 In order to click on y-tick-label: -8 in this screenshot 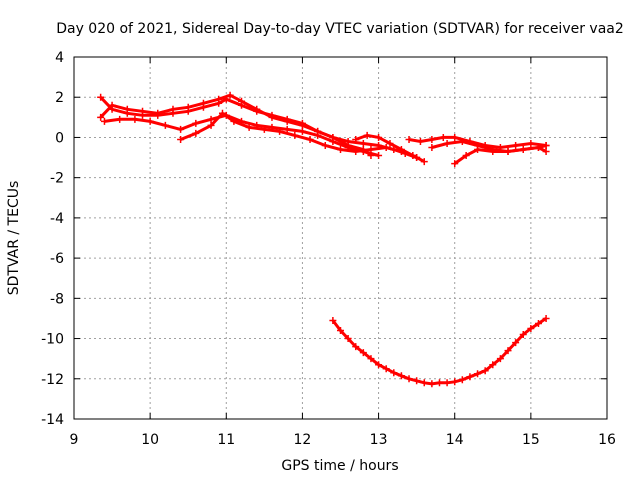, I will do `click(57, 299)`.